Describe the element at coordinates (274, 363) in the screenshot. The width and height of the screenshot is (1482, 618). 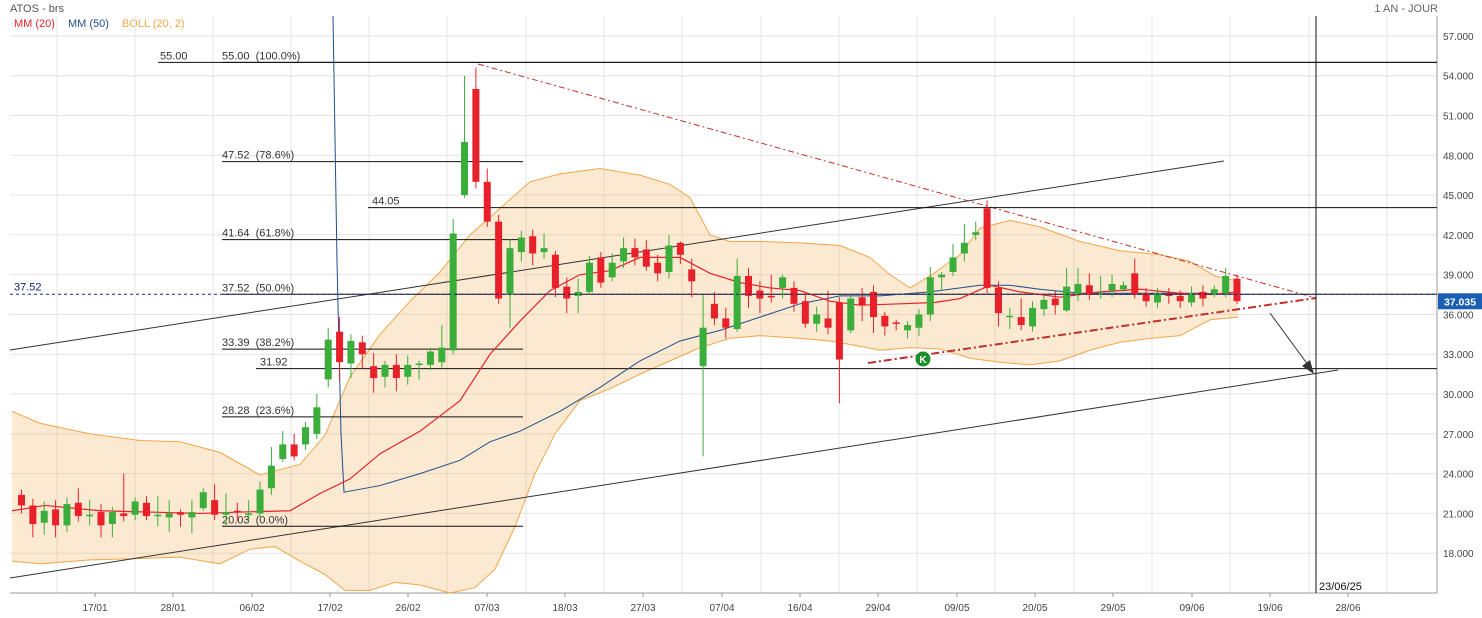
I see `level-label: 31.92` at that location.